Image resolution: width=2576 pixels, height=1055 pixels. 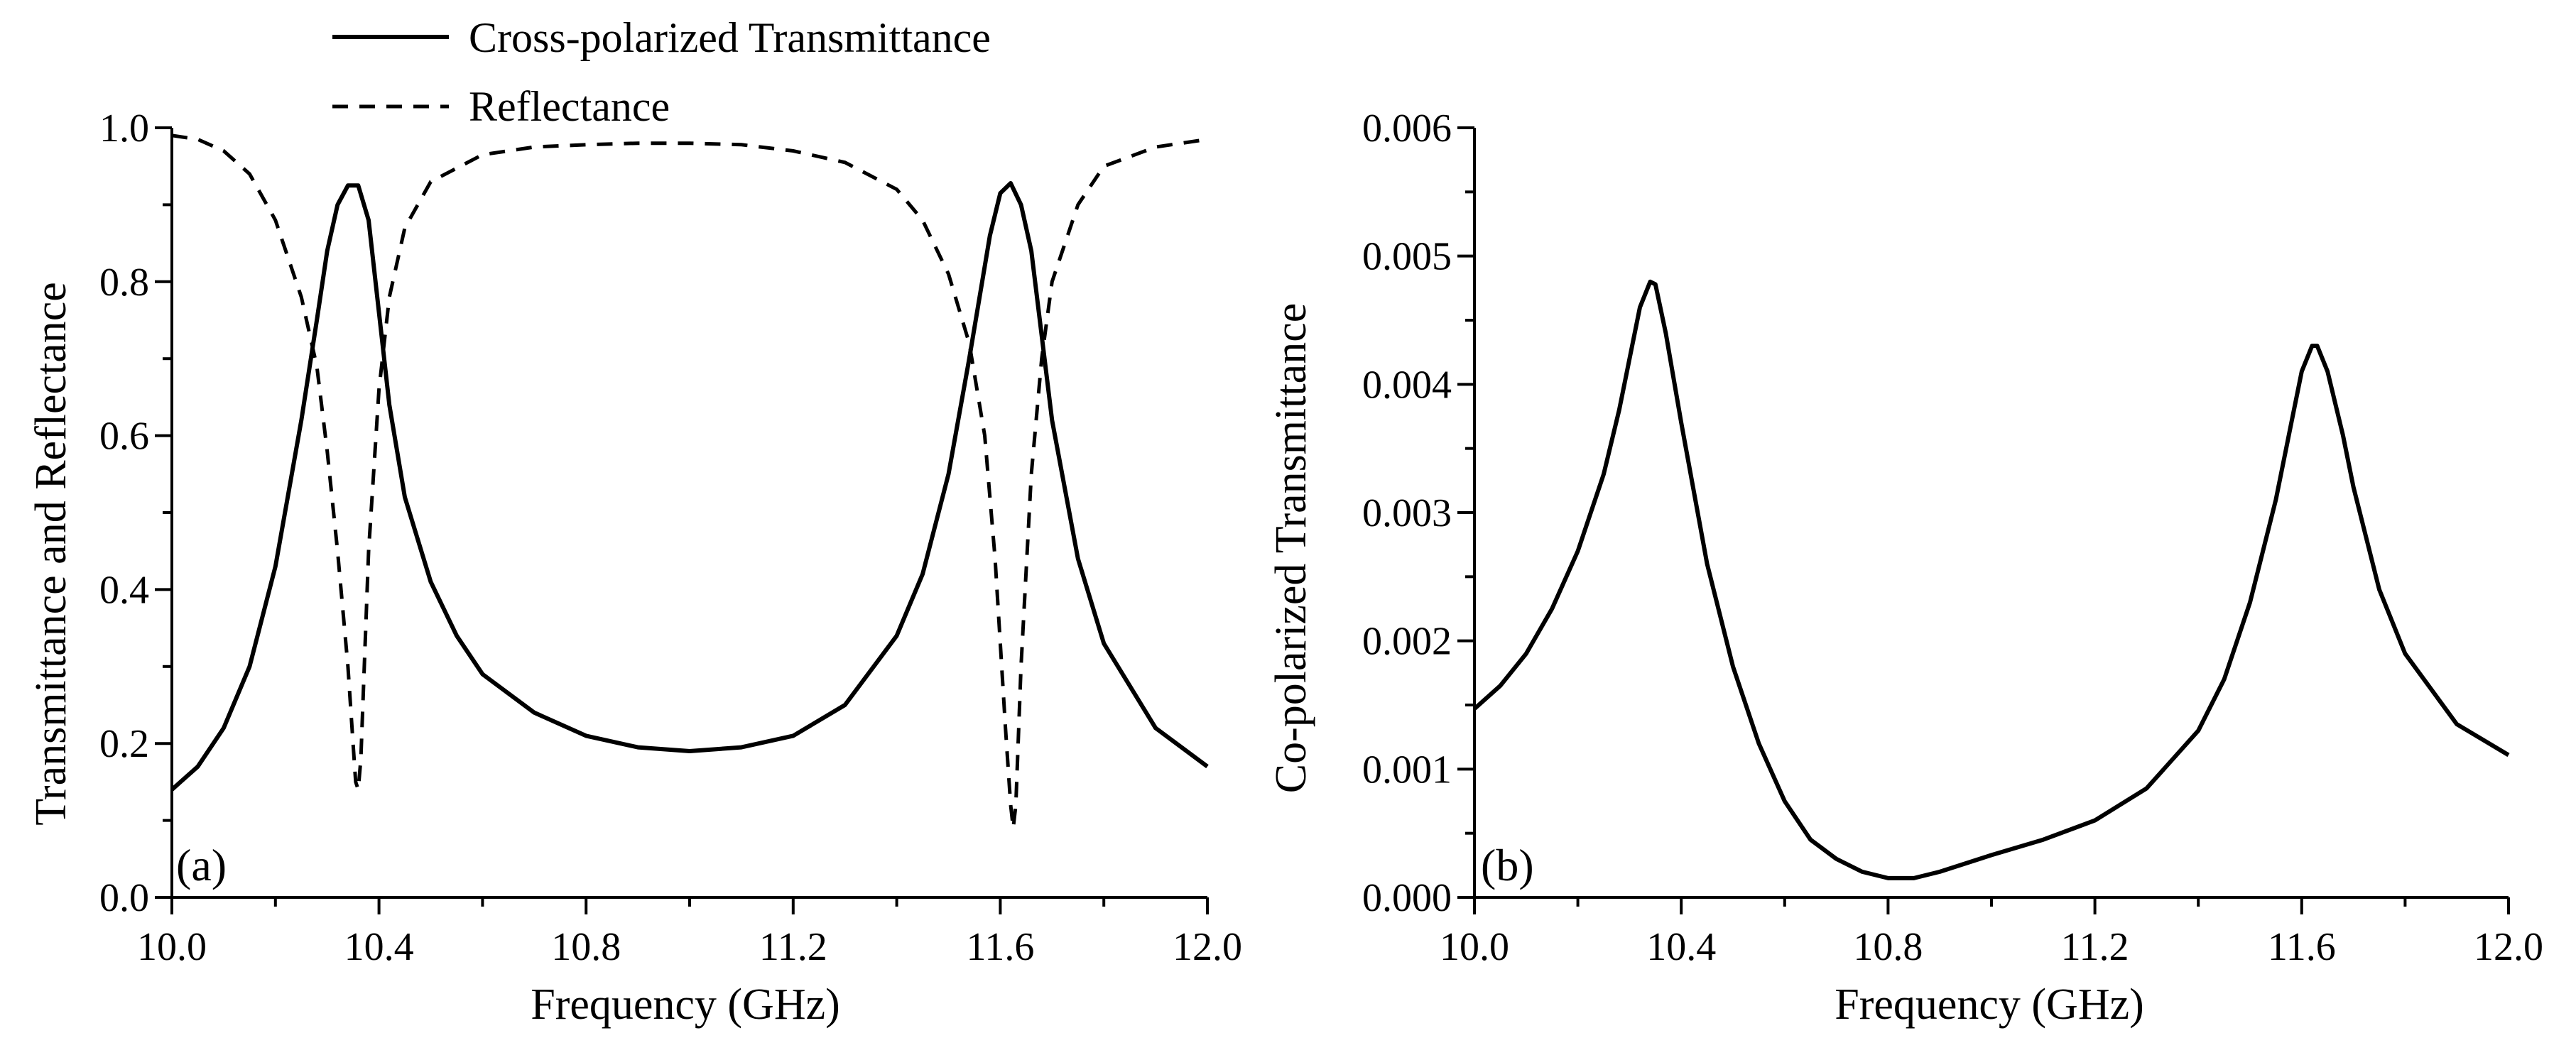 I want to click on panel-b-y-tick-label: 0.000, so click(x=1407, y=898).